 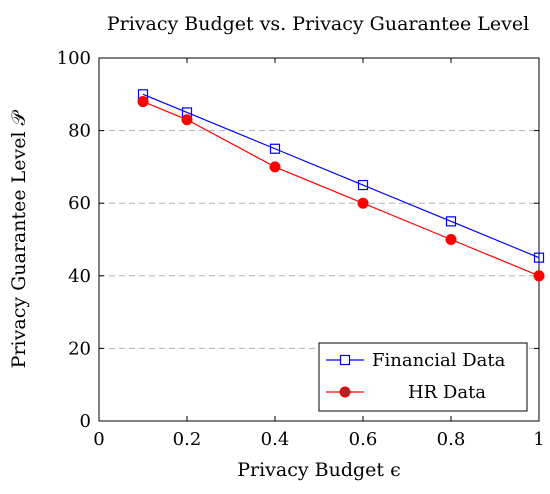 I want to click on legend-box, so click(x=423, y=377).